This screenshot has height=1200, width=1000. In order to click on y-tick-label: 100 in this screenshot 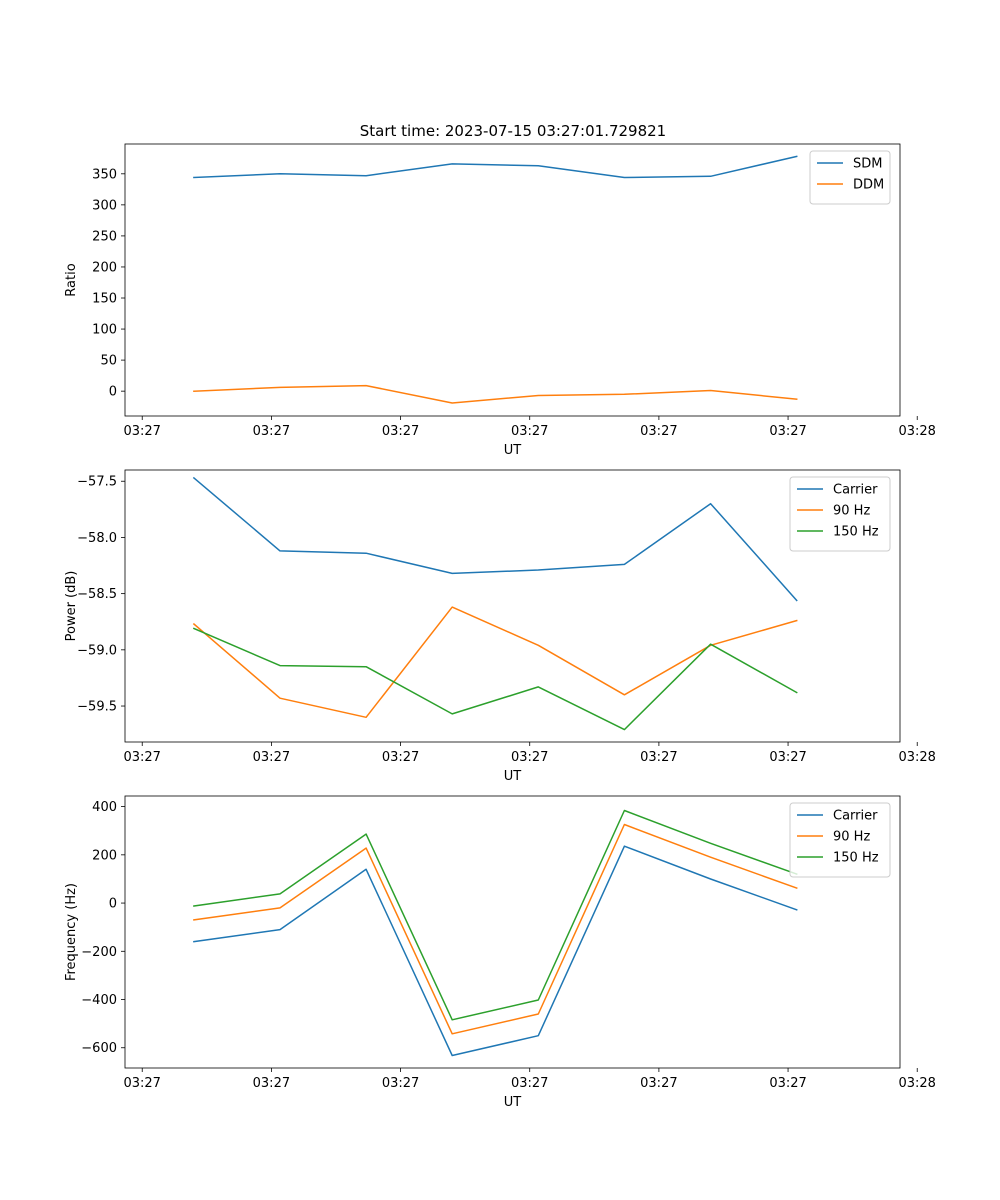, I will do `click(104, 330)`.